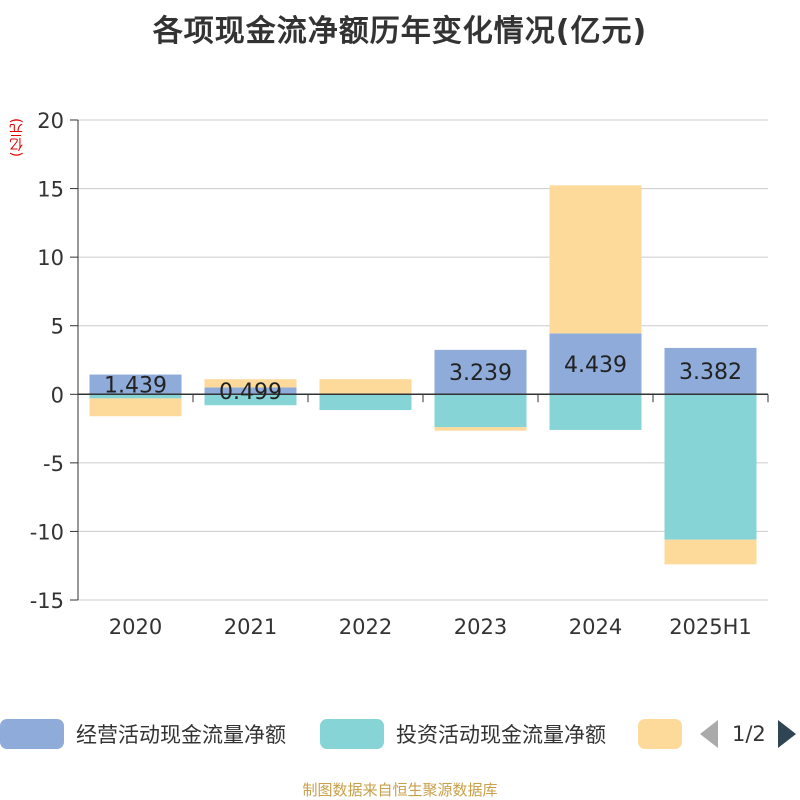 The width and height of the screenshot is (800, 800). What do you see at coordinates (250, 627) in the screenshot?
I see `x-tick-label: 2021` at bounding box center [250, 627].